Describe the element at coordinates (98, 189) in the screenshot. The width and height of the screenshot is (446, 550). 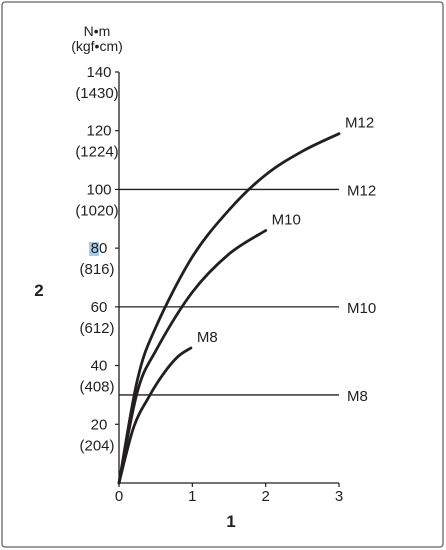
I see `y-tick-label: 100` at that location.